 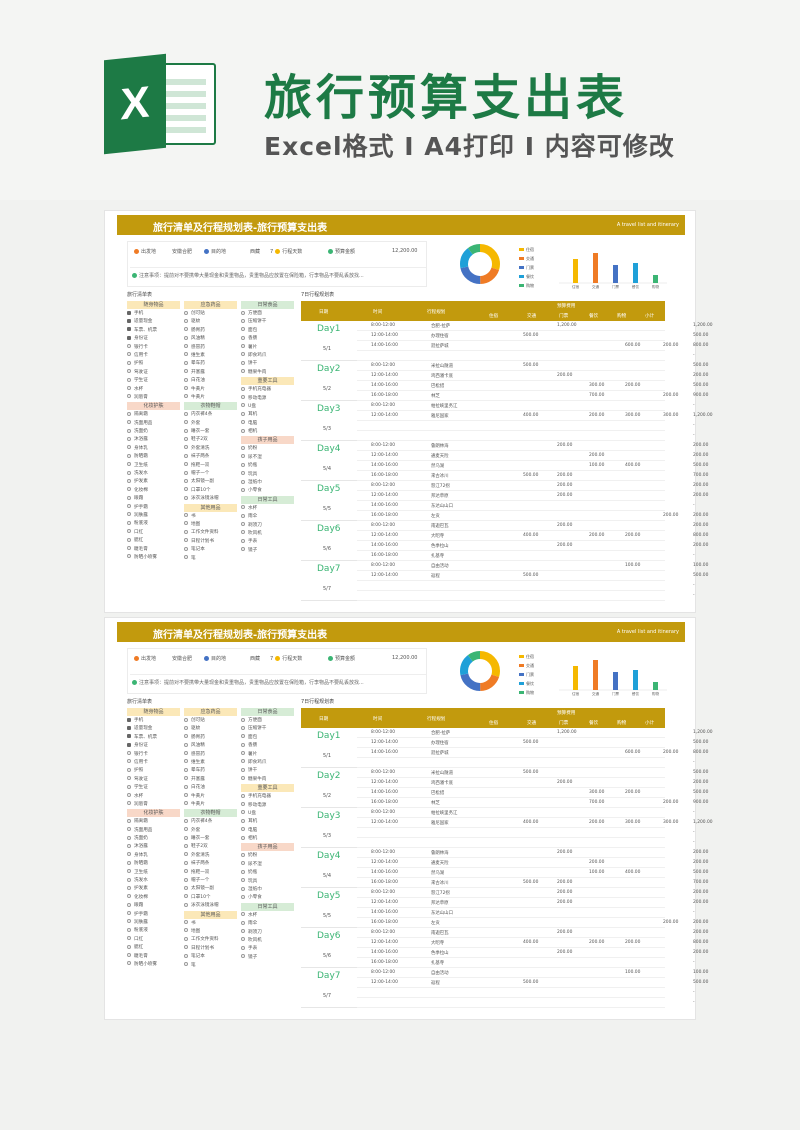 What do you see at coordinates (182, 659) in the screenshot?
I see `depart-value: 安徽合肥` at bounding box center [182, 659].